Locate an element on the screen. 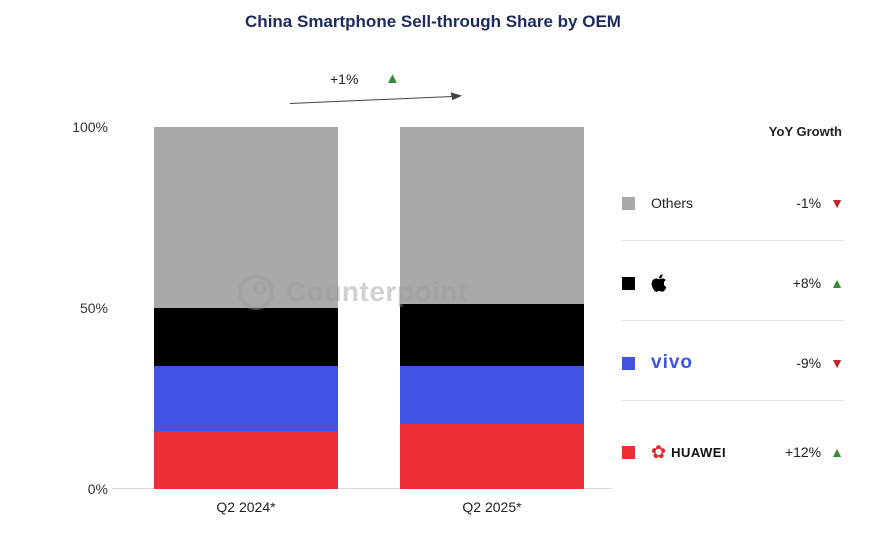  annotation-change-label: +1% is located at coordinates (344, 79).